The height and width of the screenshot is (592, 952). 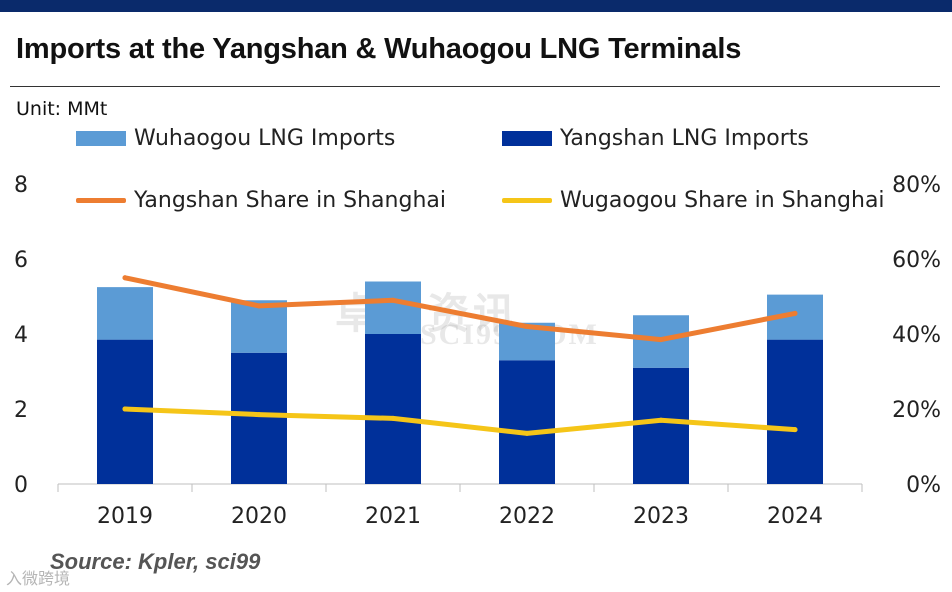 What do you see at coordinates (259, 326) in the screenshot?
I see `bar-wuhaogou-2020` at bounding box center [259, 326].